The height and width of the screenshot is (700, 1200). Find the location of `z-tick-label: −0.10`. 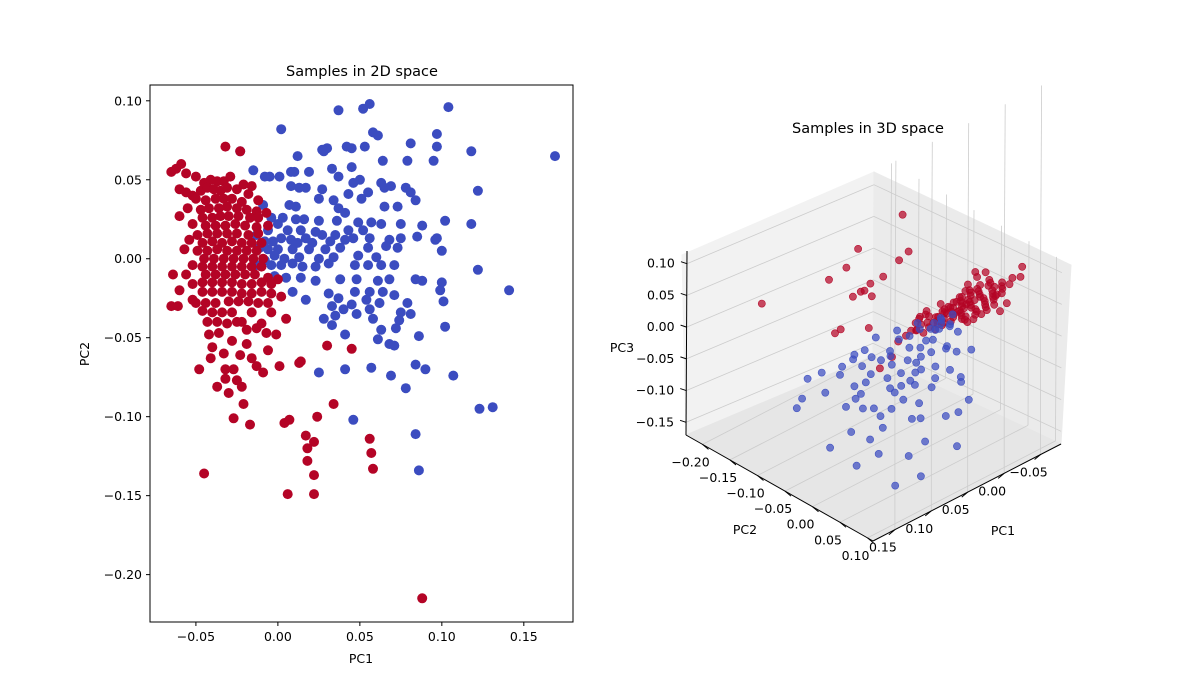

z-tick-label: −0.10 is located at coordinates (655, 390).